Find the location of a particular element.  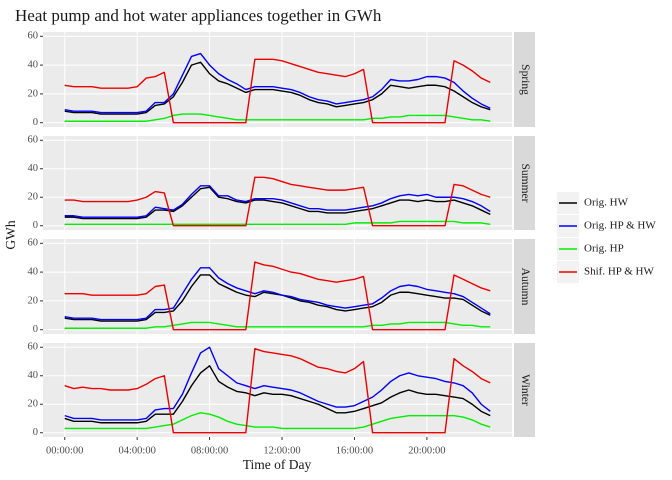

x-tick-label: 12:00:00 is located at coordinates (281, 450).